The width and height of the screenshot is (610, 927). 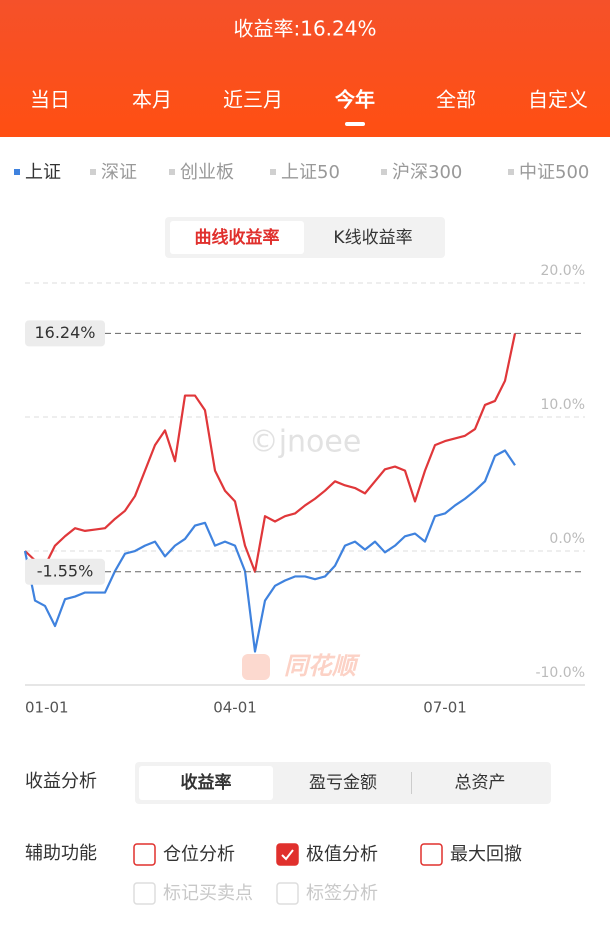 What do you see at coordinates (61, 853) in the screenshot?
I see `aux-label: 辅助功能` at bounding box center [61, 853].